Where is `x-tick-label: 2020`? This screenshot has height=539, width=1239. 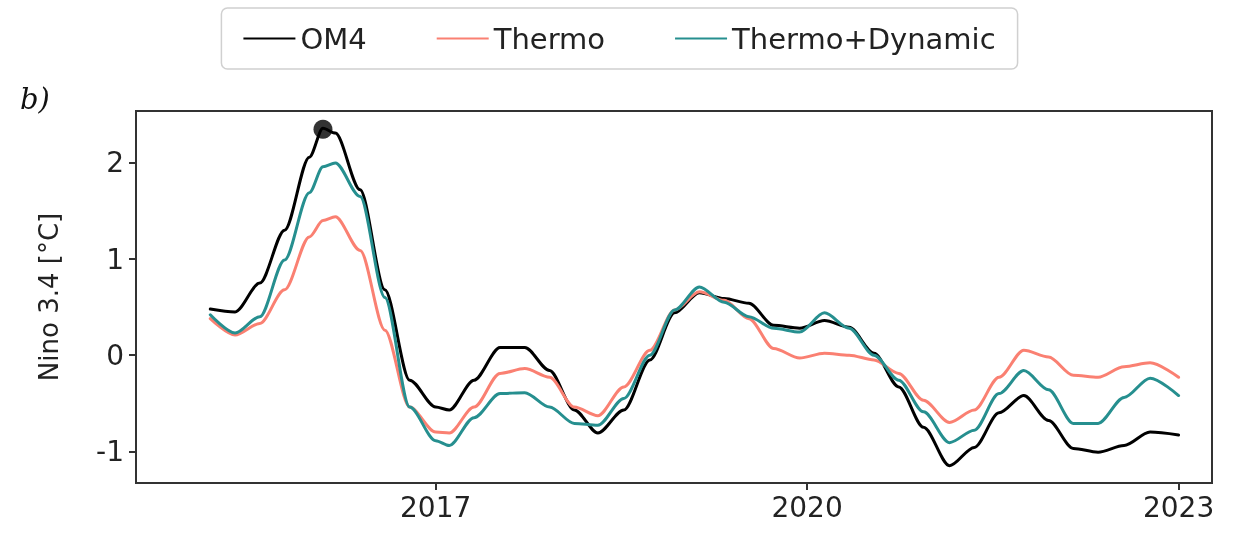 x-tick-label: 2020 is located at coordinates (807, 507).